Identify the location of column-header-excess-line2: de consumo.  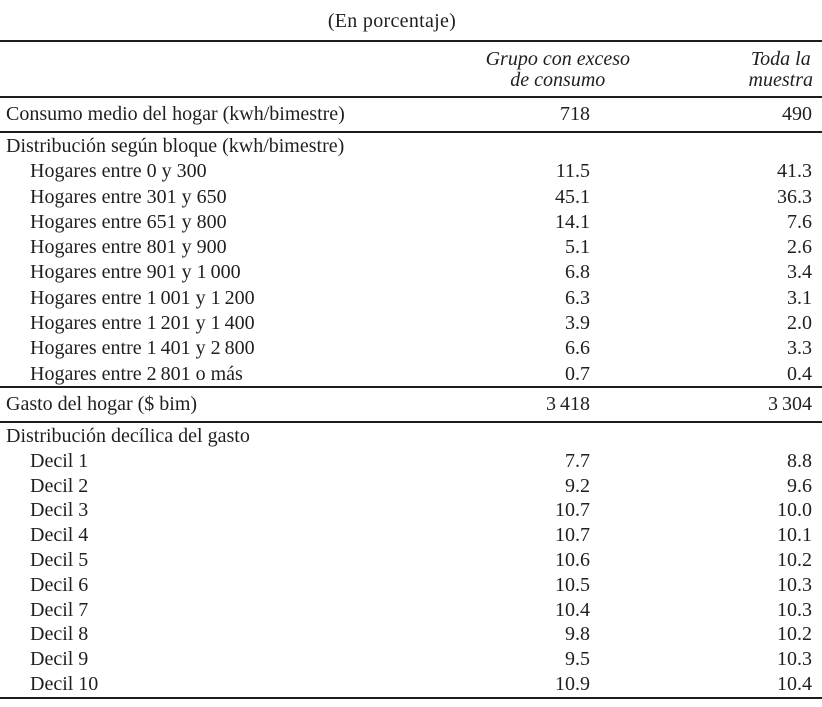
(558, 80).